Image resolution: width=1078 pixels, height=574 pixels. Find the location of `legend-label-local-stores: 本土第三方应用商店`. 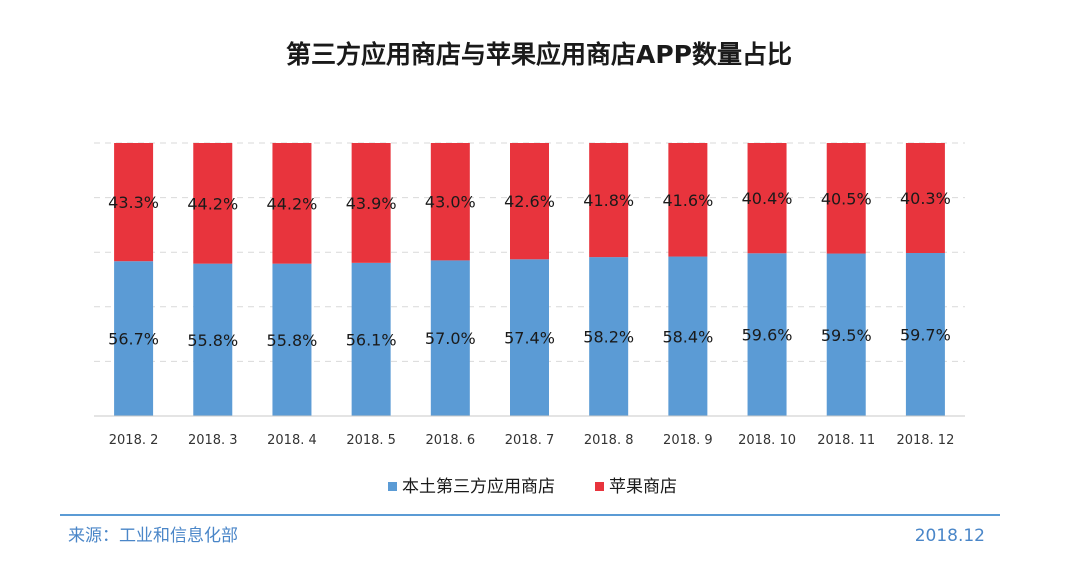

legend-label-local-stores: 本土第三方应用商店 is located at coordinates (478, 487).